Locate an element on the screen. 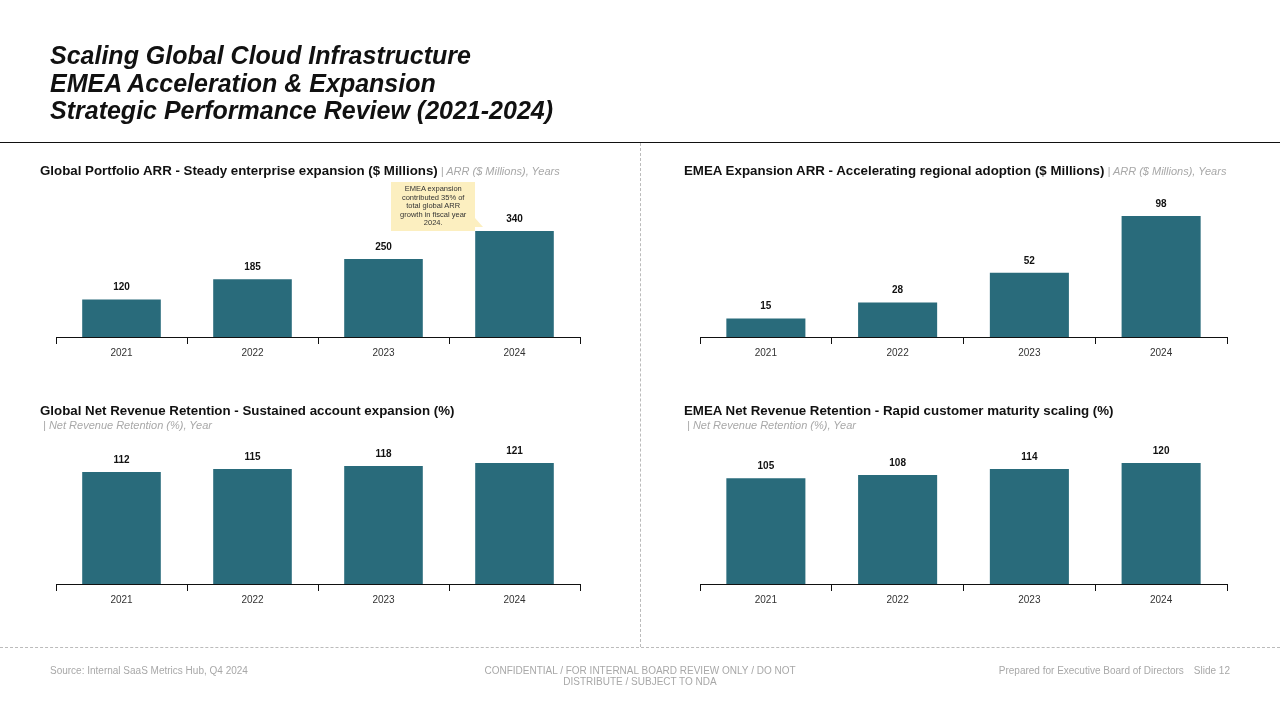 Image resolution: width=1280 pixels, height=720 pixels. data-label: 15 is located at coordinates (766, 306).